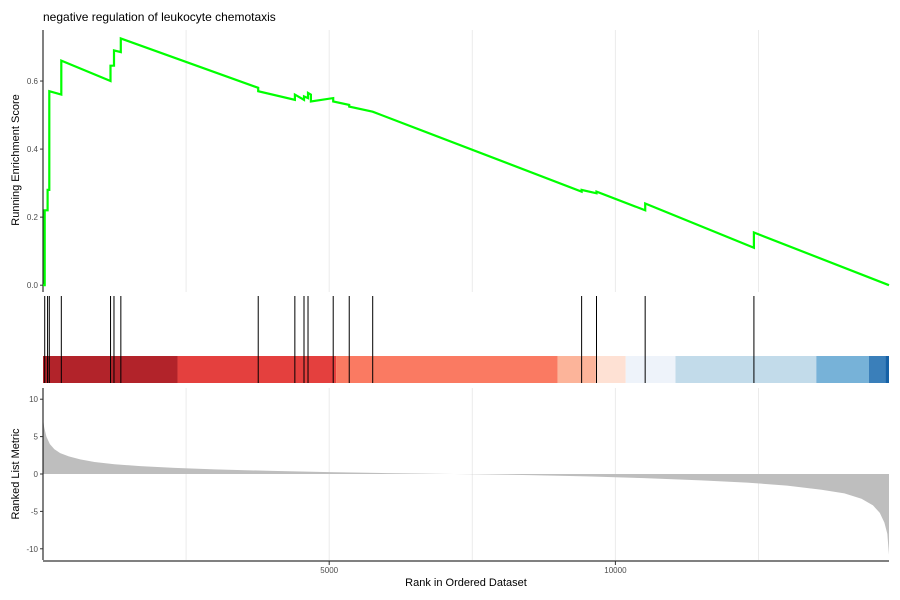 The width and height of the screenshot is (900, 600). Describe the element at coordinates (36, 474) in the screenshot. I see `ranked-y-tick-label: 0` at that location.